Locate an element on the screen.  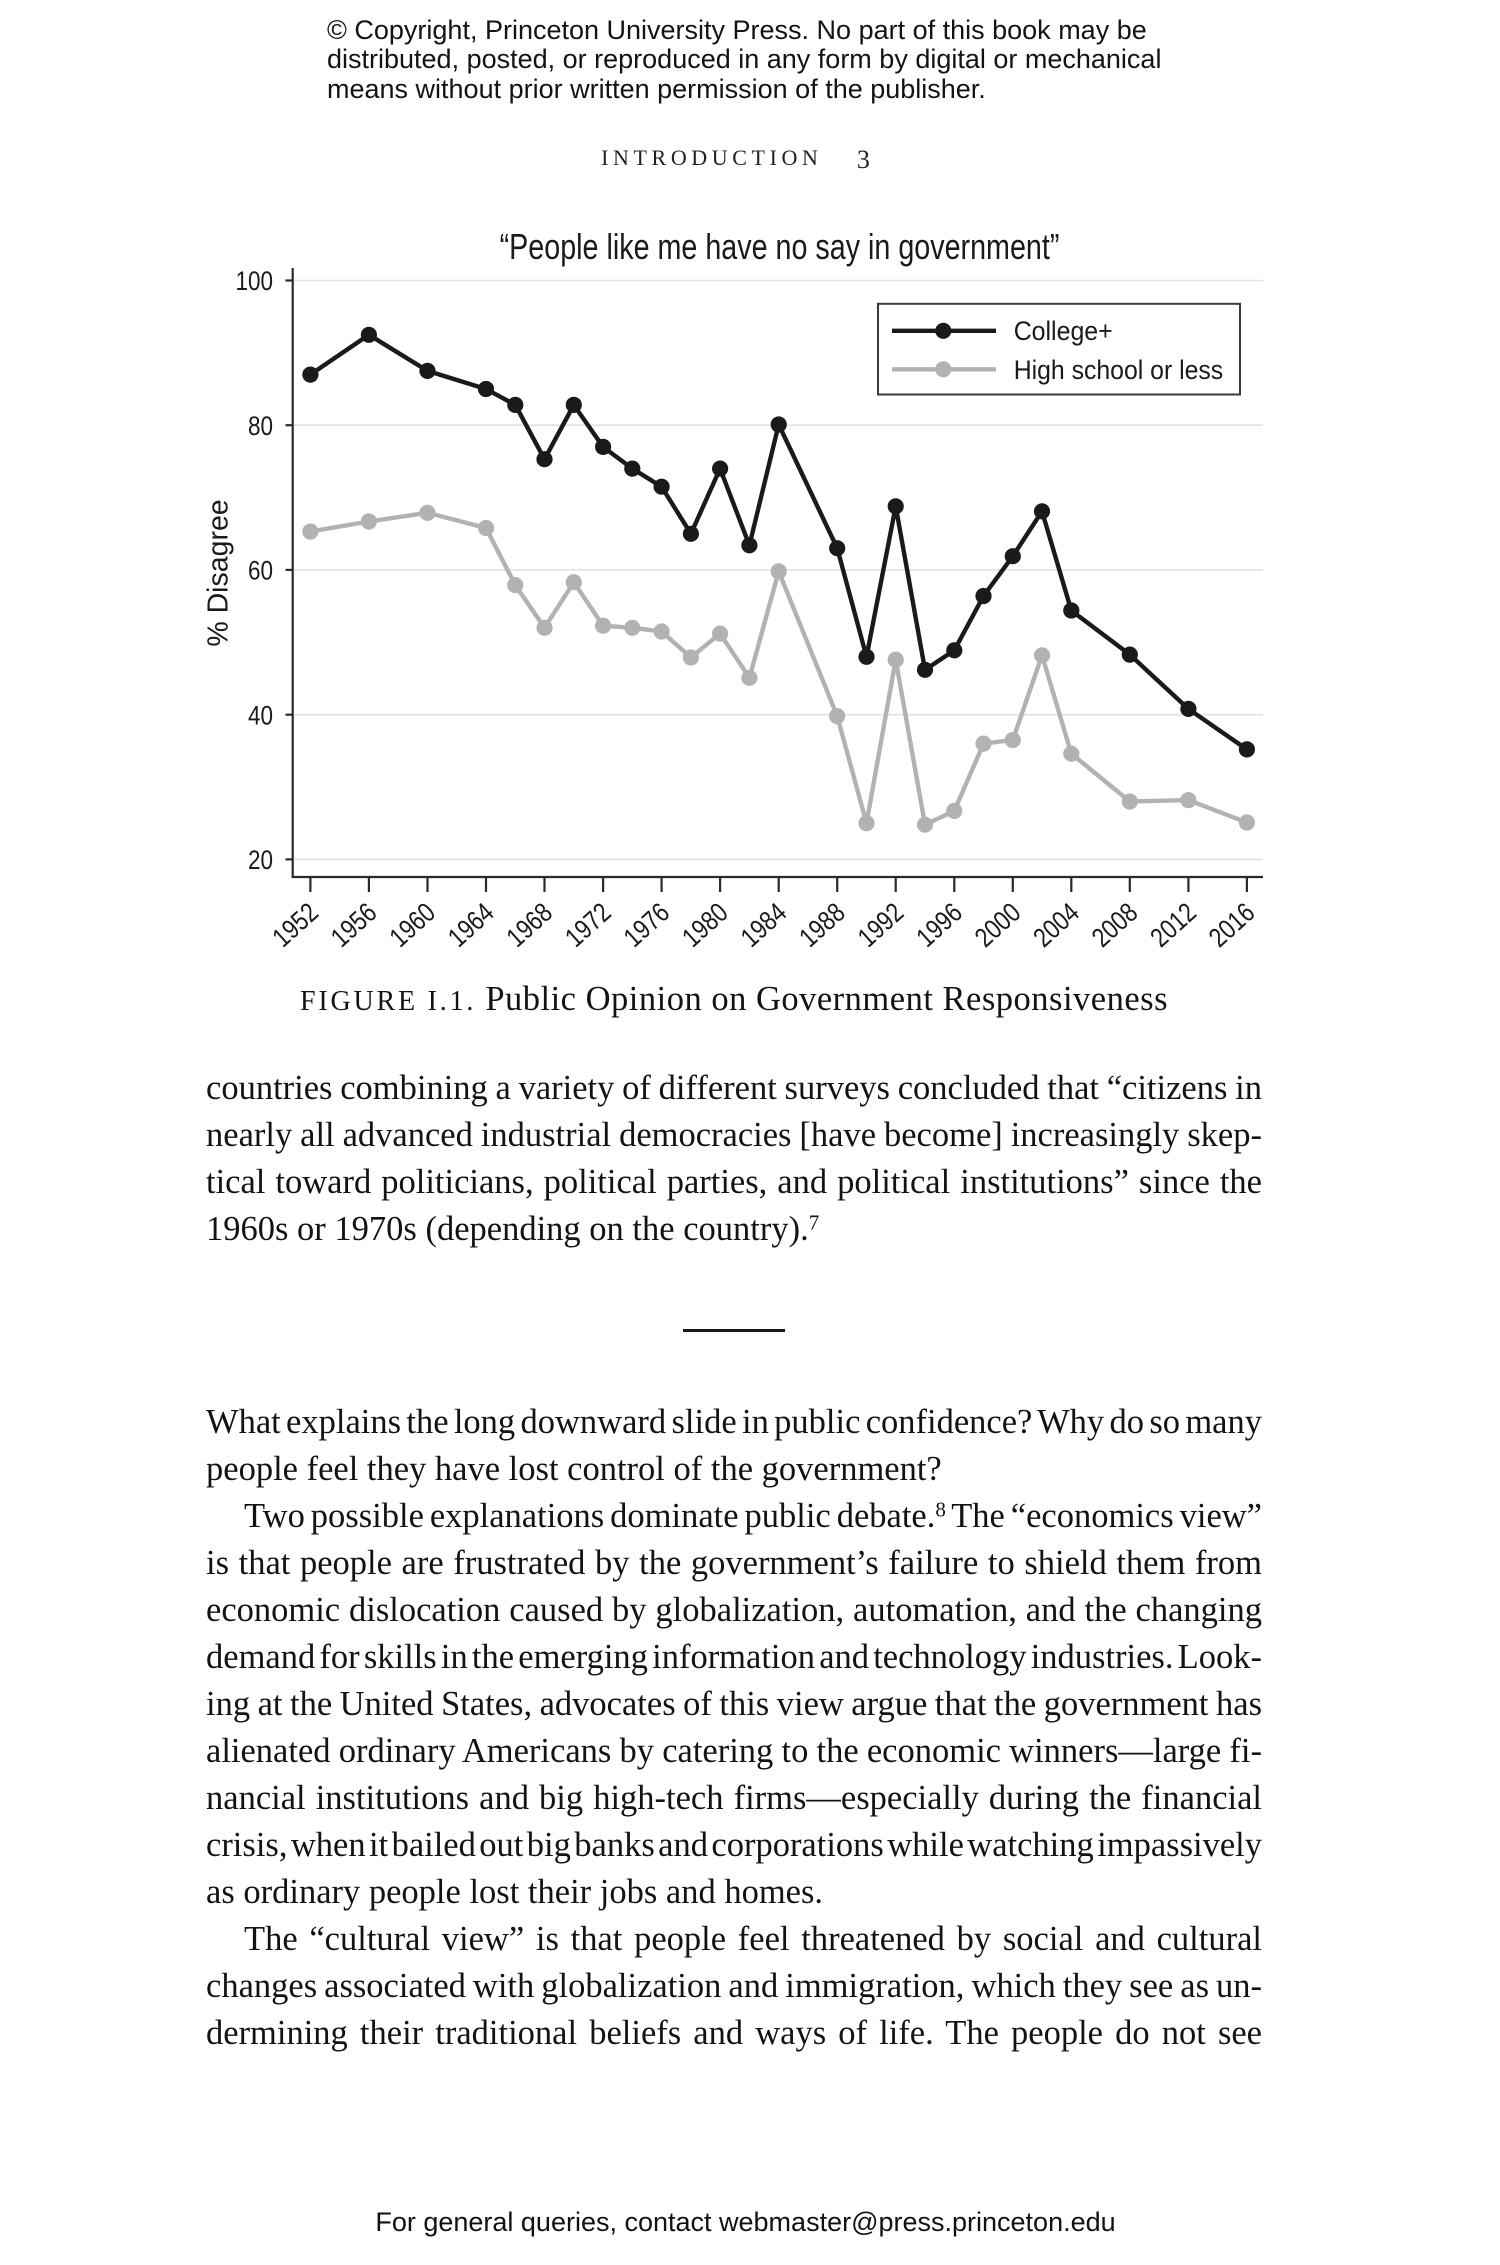
svg-text: 1984 is located at coordinates (763, 924).